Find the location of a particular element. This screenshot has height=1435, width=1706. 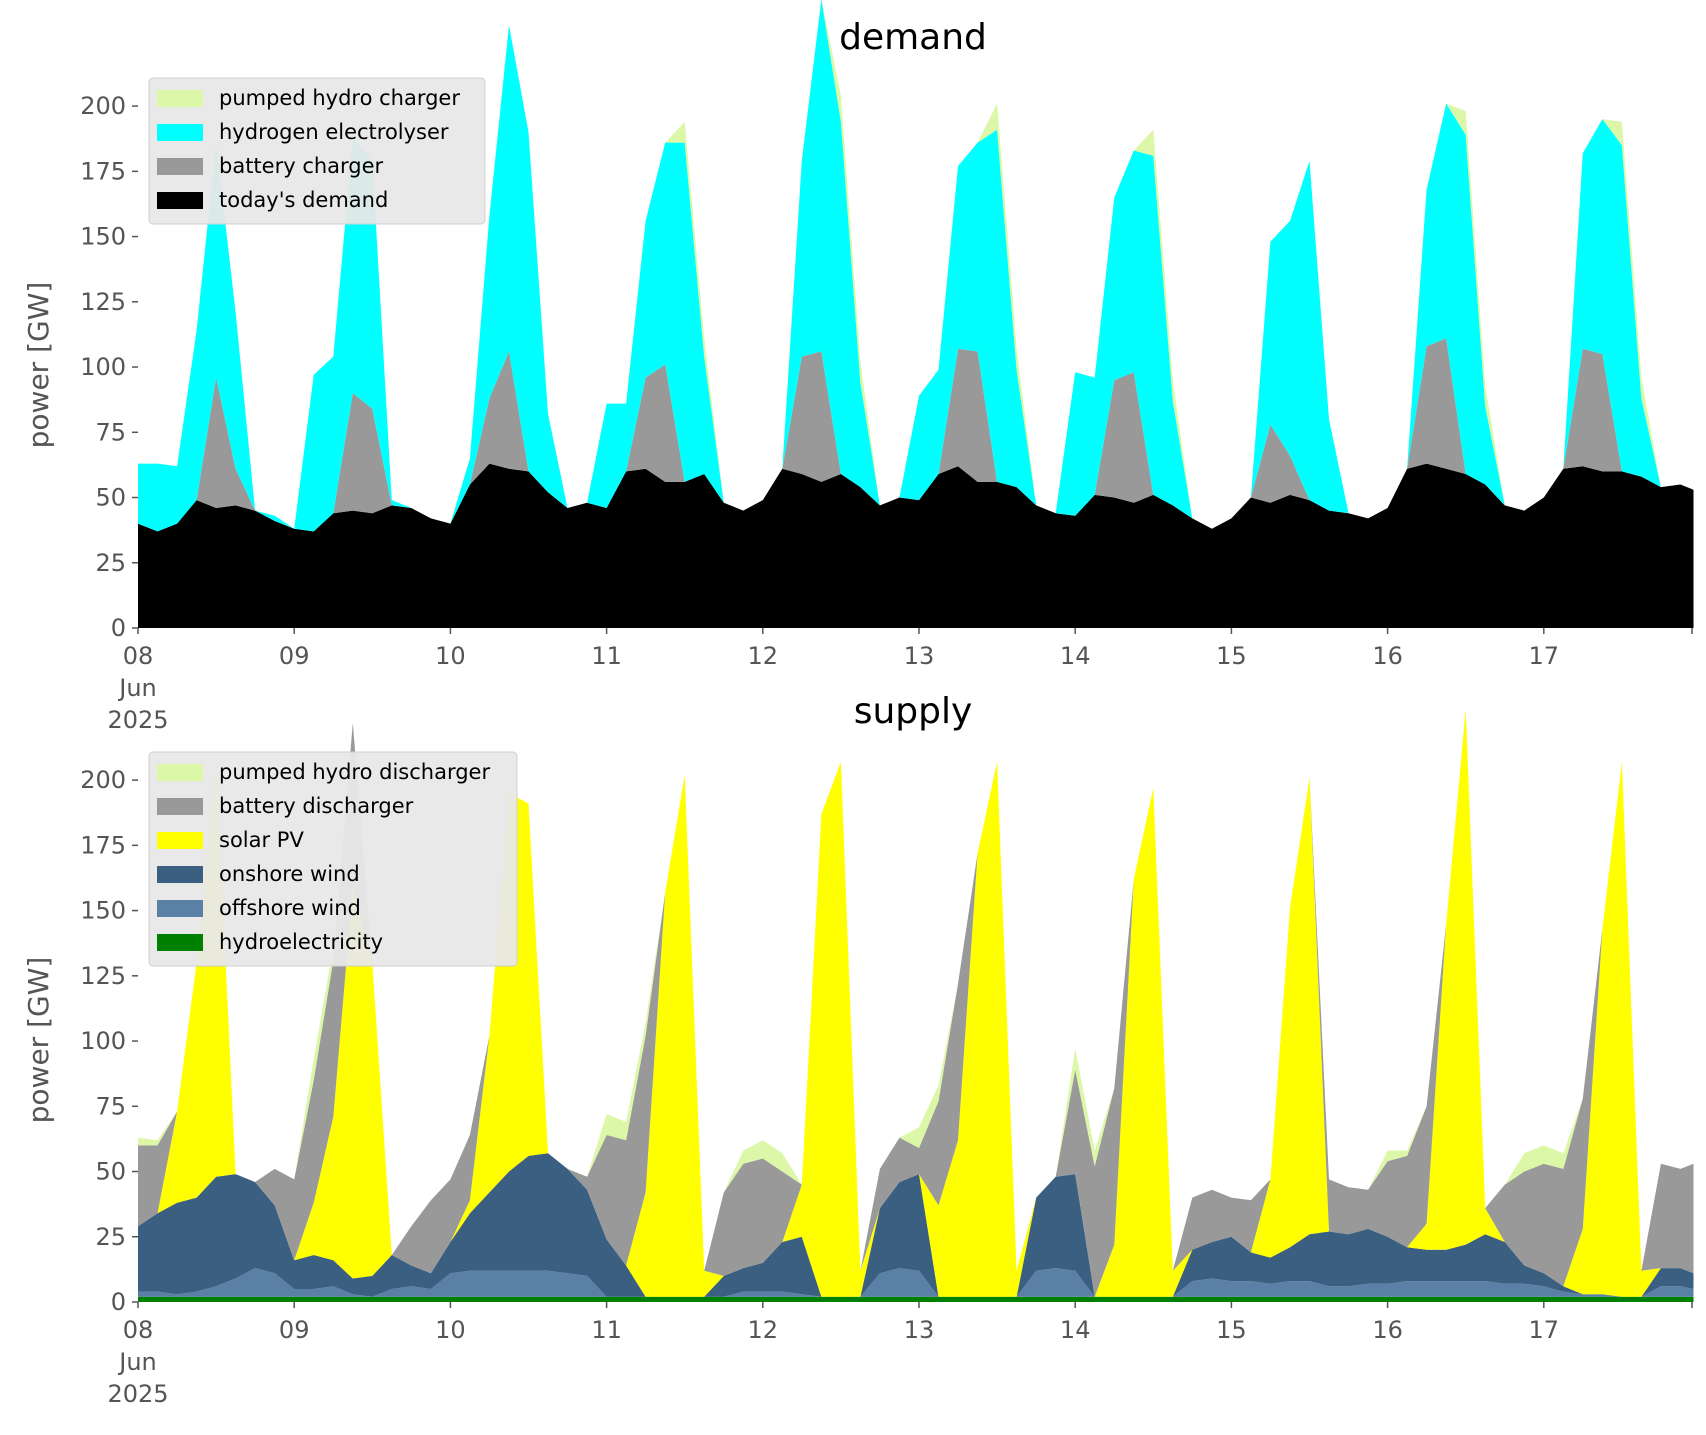

area-today-s-demand is located at coordinates (916, 545).